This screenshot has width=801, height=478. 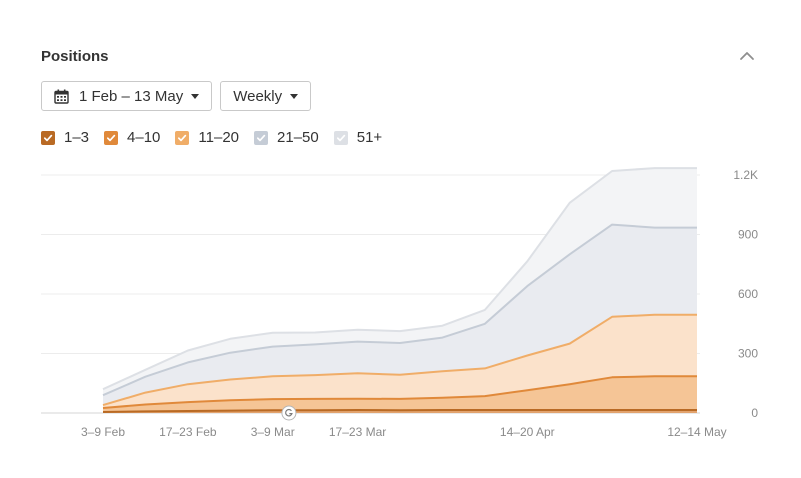 I want to click on interval-dropdown: Weekly, so click(x=266, y=96).